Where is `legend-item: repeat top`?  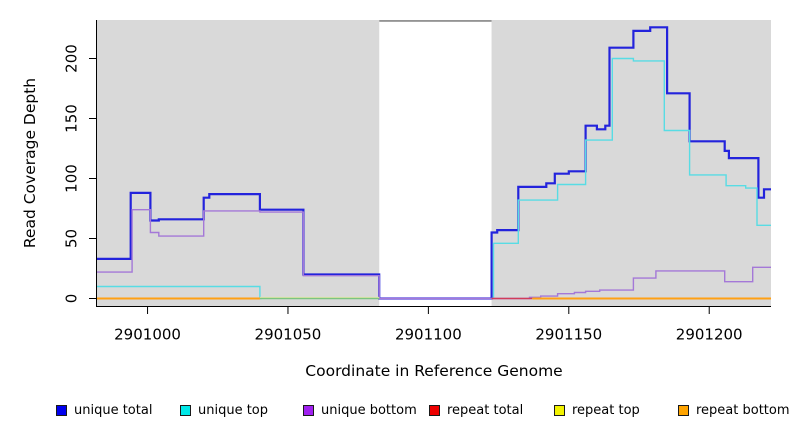
legend-item: repeat top is located at coordinates (597, 410).